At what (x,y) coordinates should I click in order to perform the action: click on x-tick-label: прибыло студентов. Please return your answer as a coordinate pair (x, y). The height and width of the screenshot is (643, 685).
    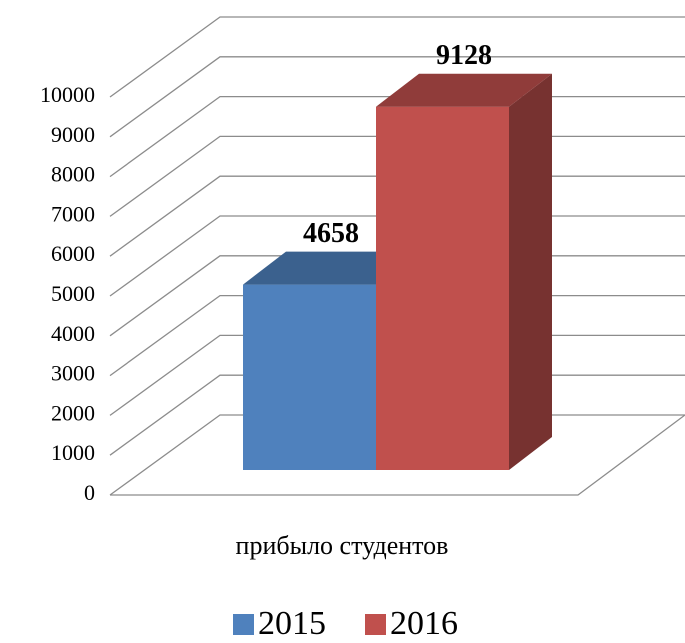
    Looking at the image, I should click on (342, 545).